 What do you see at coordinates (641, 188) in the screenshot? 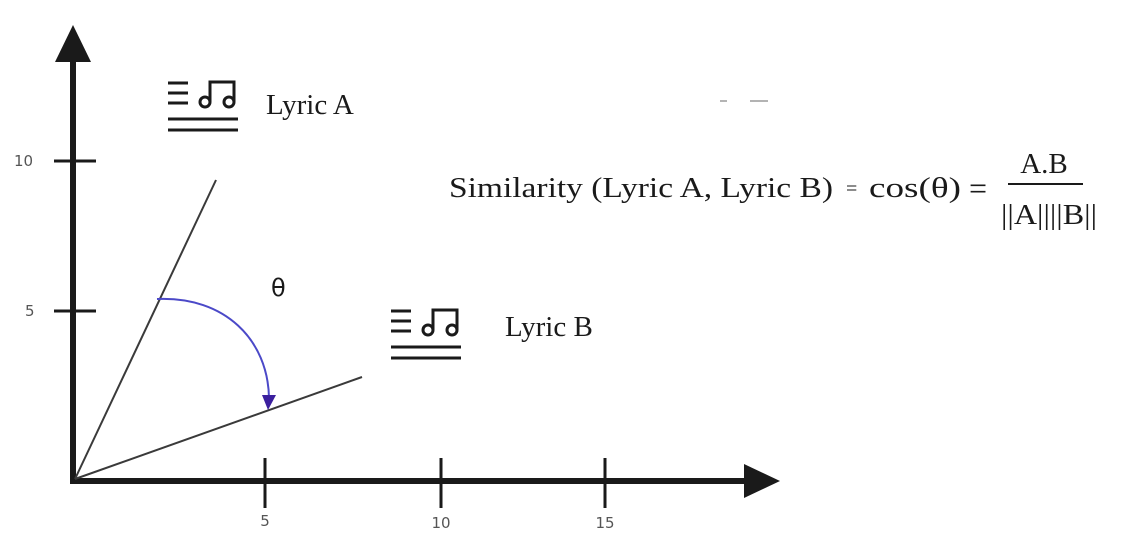
I see `formula-lhs: Similarity (Lyric A, Lyric B)` at bounding box center [641, 188].